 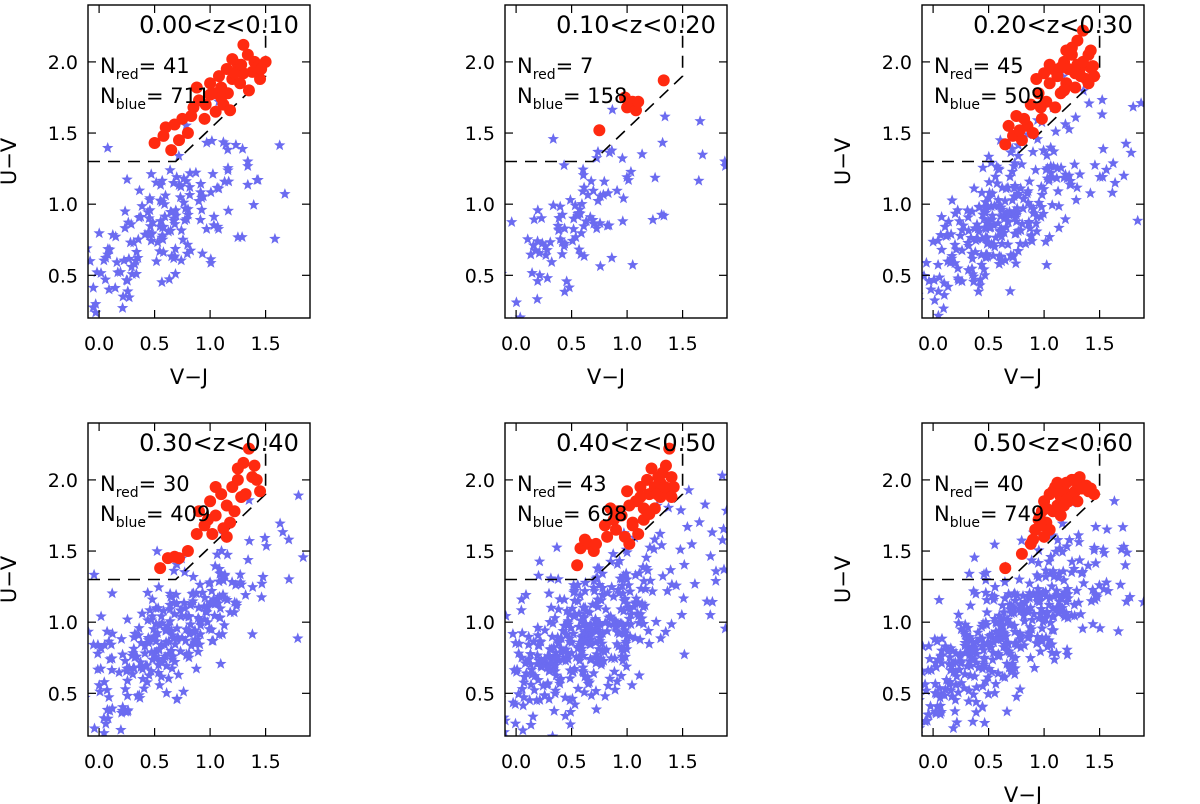 What do you see at coordinates (63, 481) in the screenshot?
I see `y-tick-label: 2.0` at bounding box center [63, 481].